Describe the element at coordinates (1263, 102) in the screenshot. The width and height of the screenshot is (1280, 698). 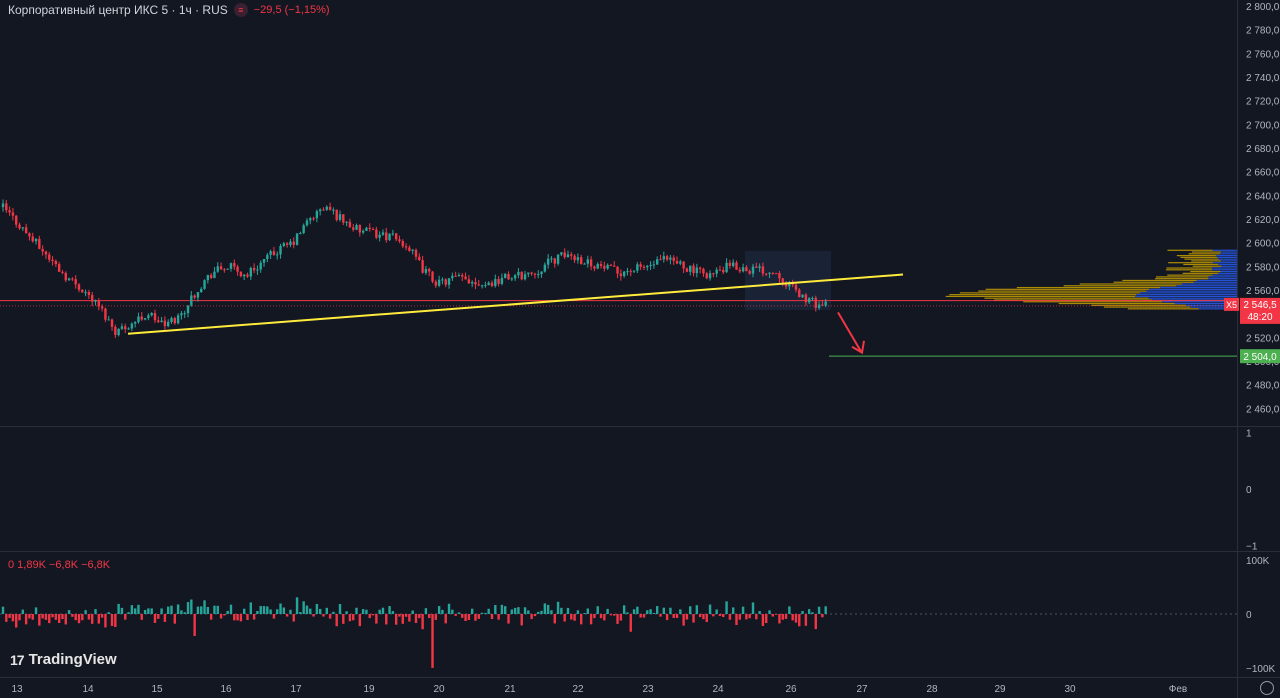
I see `price-tick-label: 2 720,0` at that location.